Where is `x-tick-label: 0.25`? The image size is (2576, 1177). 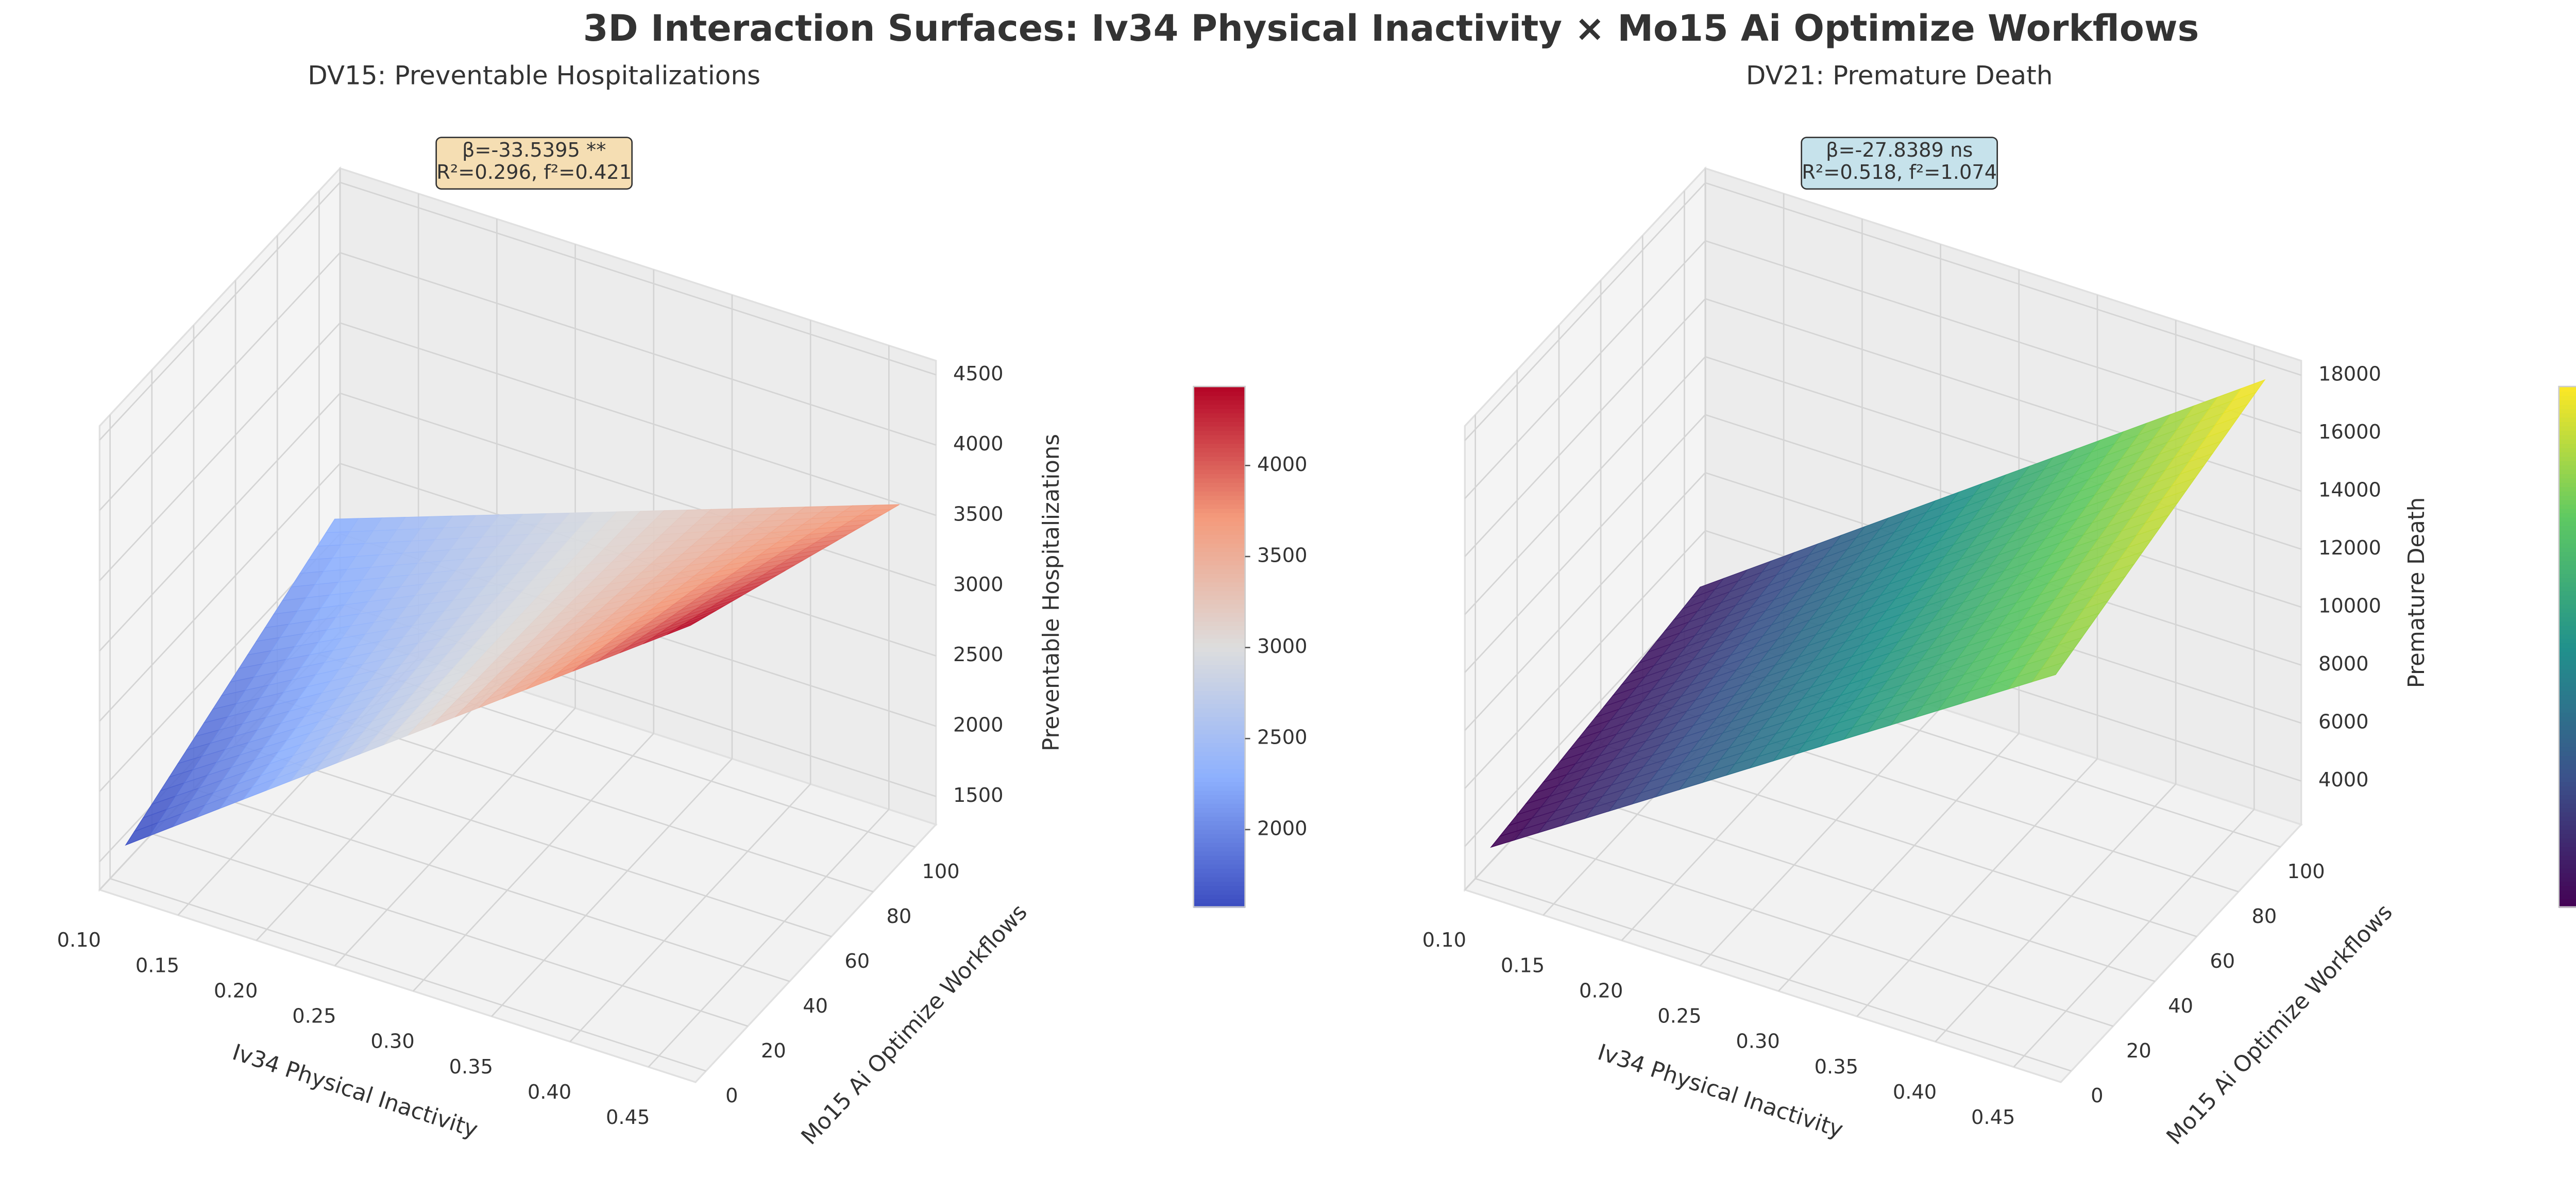 x-tick-label: 0.25 is located at coordinates (1679, 1017).